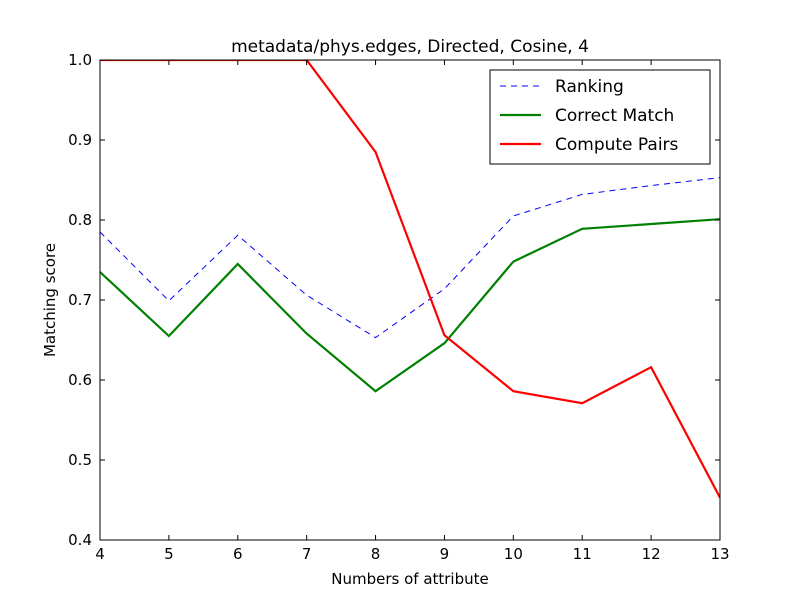 This screenshot has height=600, width=800. I want to click on y-tick-label: 0.8, so click(80, 220).